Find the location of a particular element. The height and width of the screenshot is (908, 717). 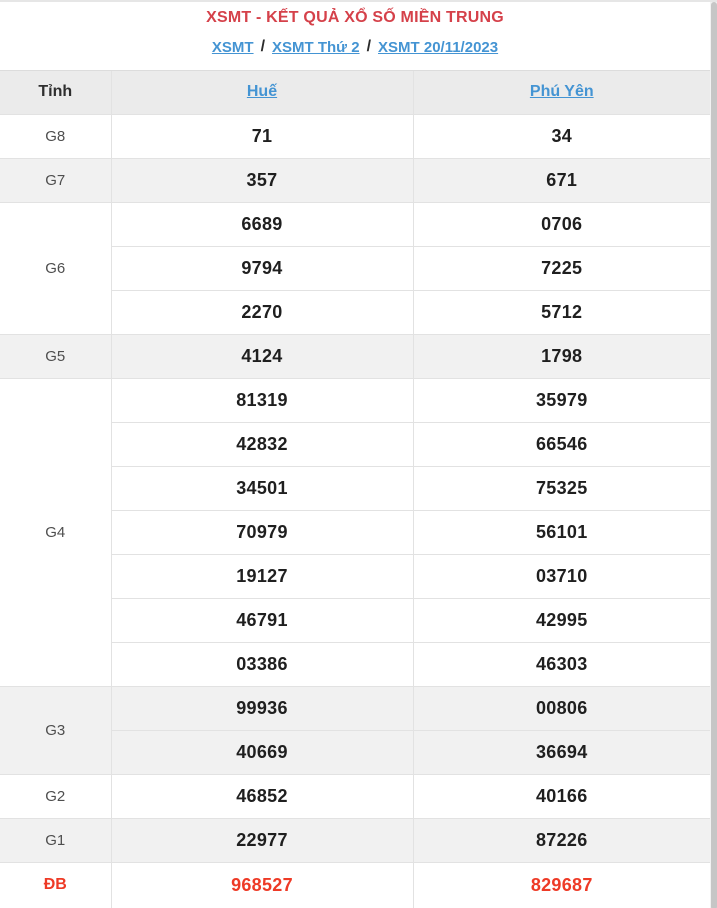

result-number-g4-col1: 66546 is located at coordinates (561, 444).